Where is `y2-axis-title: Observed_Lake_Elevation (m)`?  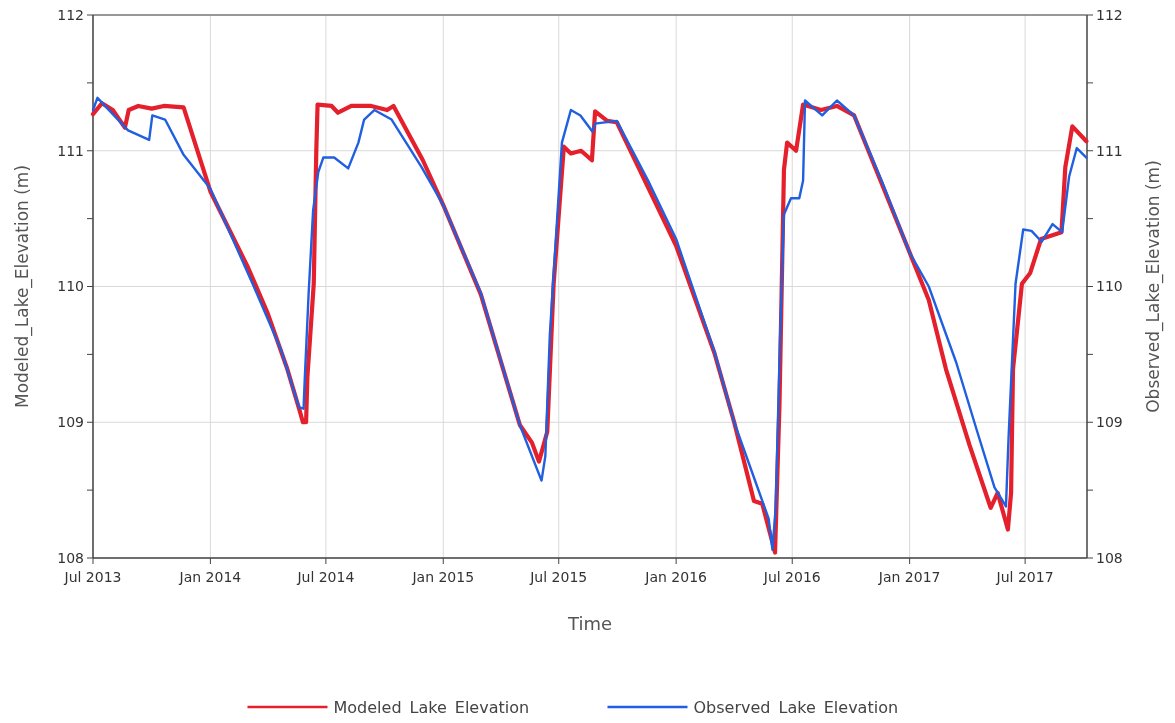
y2-axis-title: Observed_Lake_Elevation (m) is located at coordinates (1153, 286).